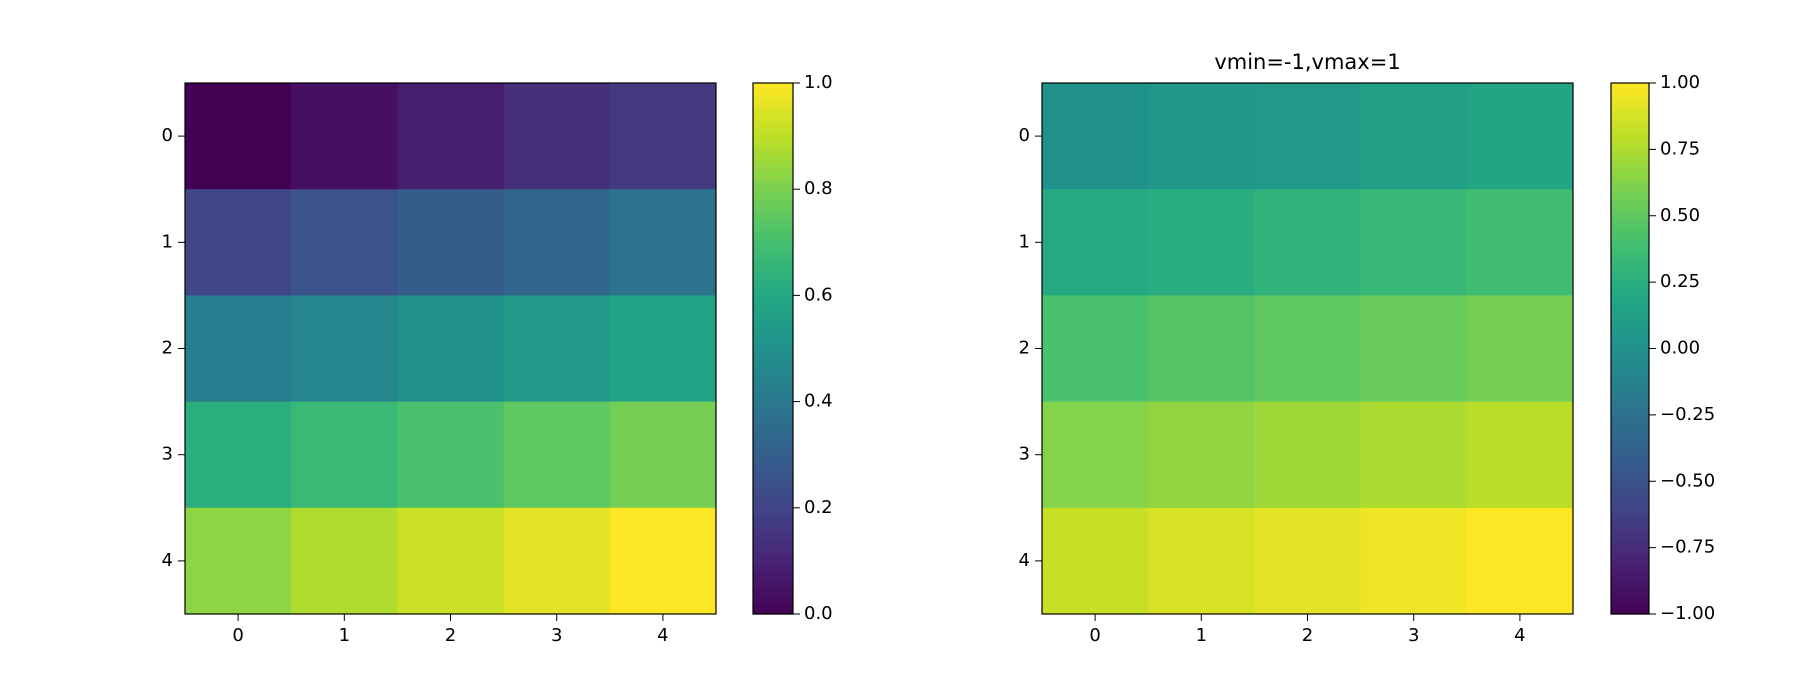 This screenshot has height=689, width=1817. I want to click on x-tick-label: 4, so click(662, 635).